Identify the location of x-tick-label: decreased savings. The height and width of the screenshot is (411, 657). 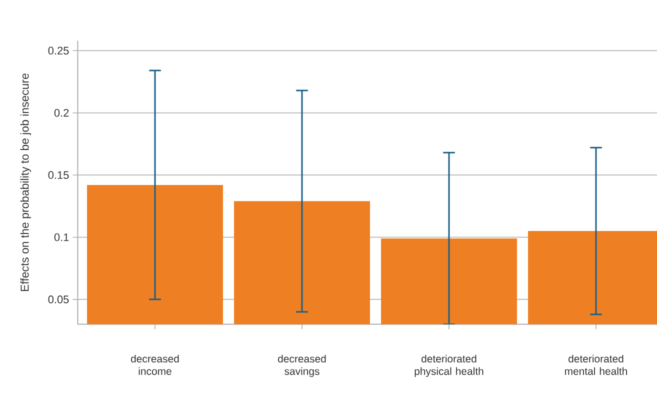
(302, 366).